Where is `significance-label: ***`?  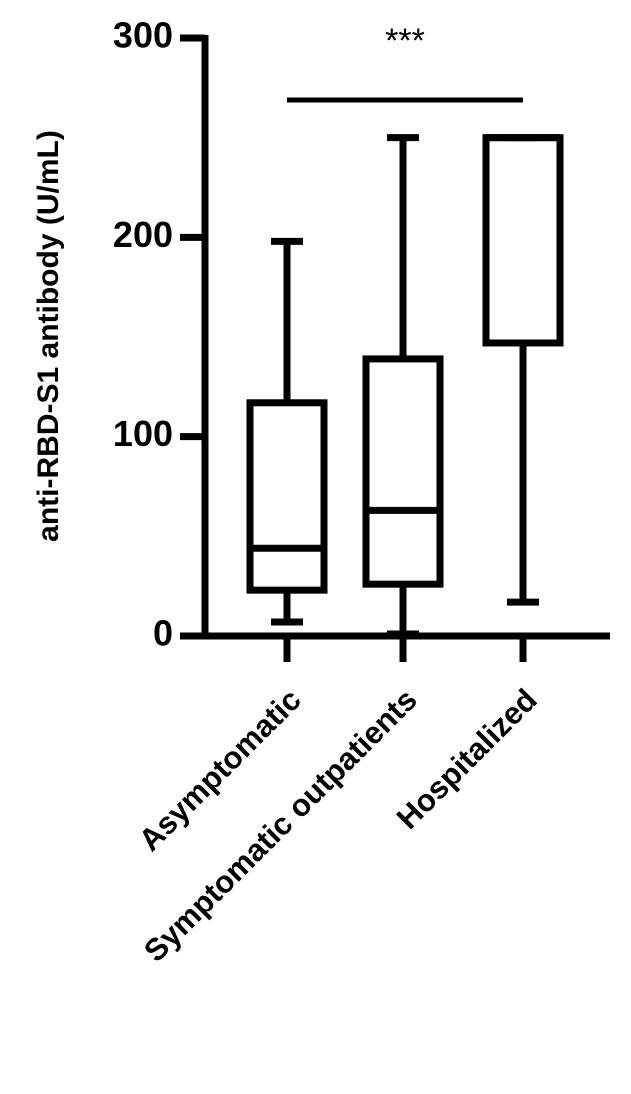 significance-label: *** is located at coordinates (405, 41).